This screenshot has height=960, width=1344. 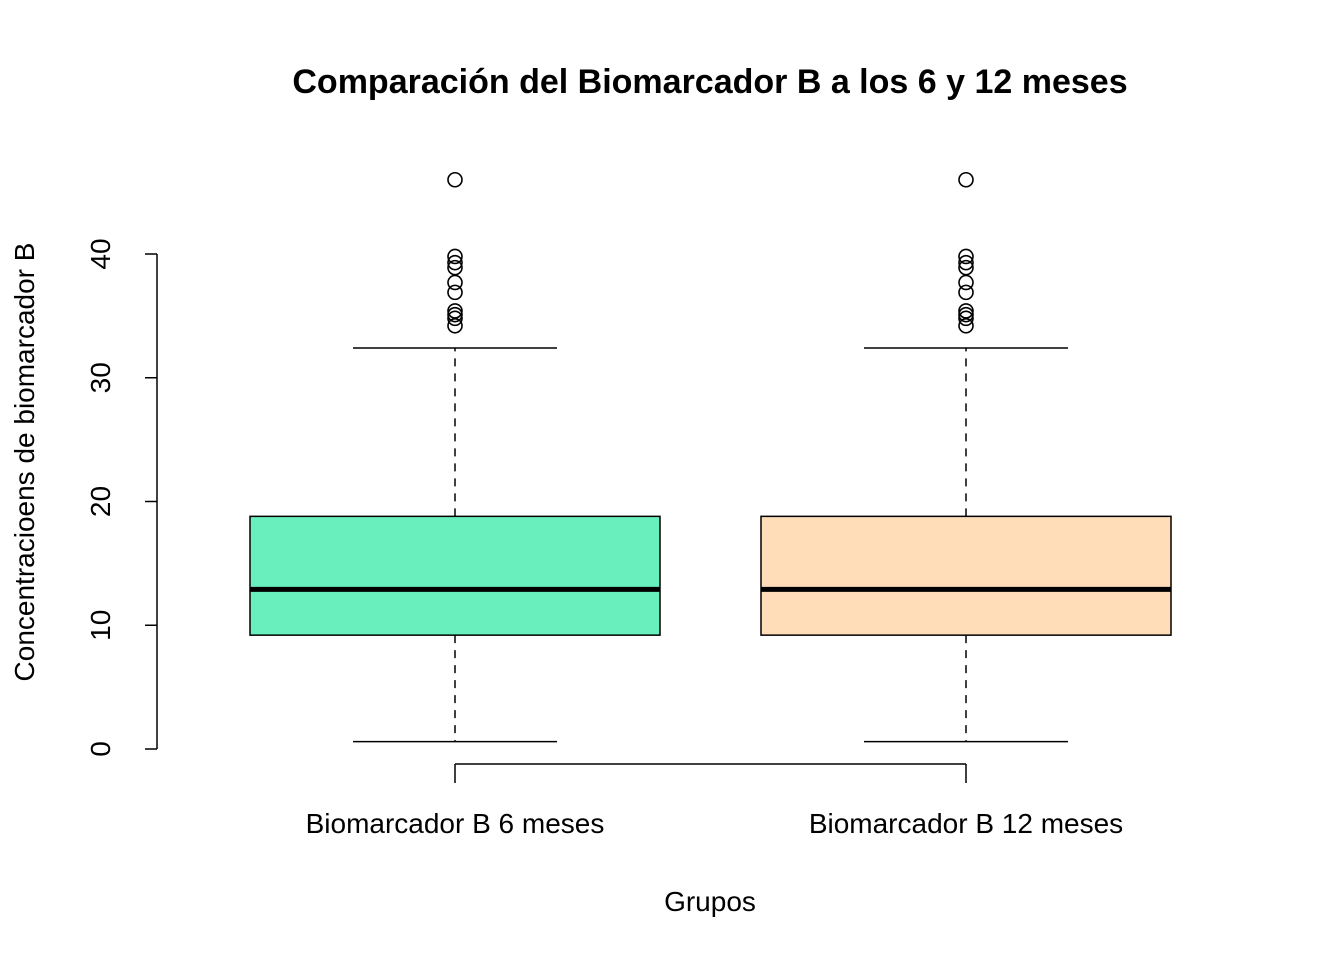 I want to click on y-tick-label: 20, so click(x=100, y=501).